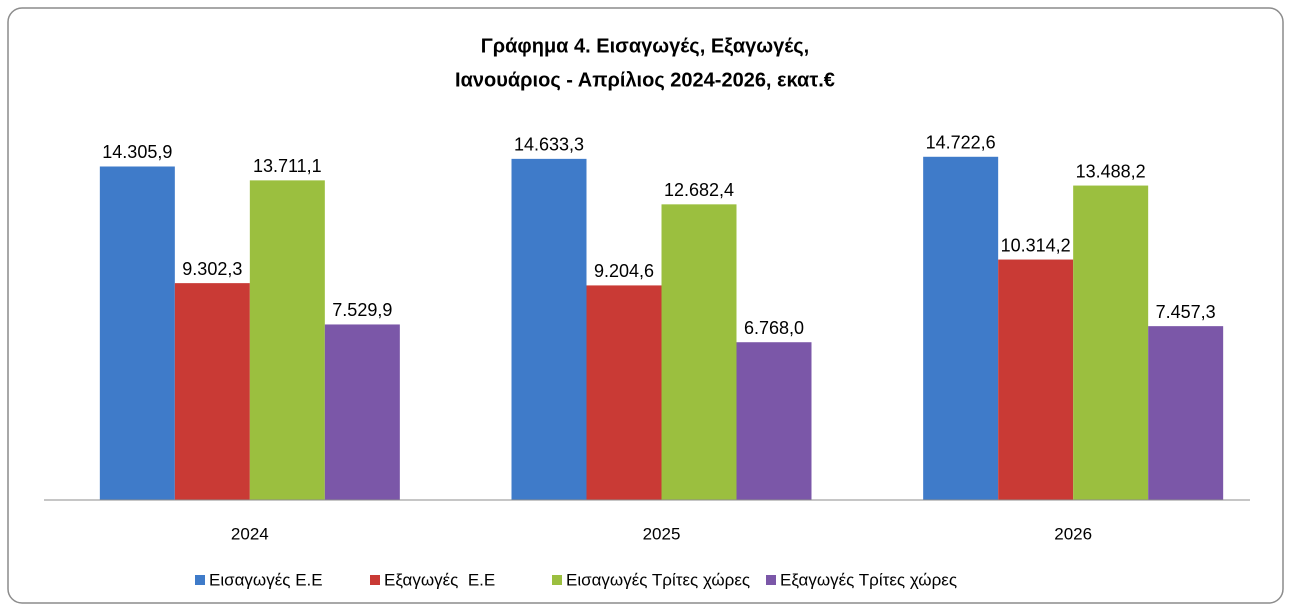  I want to click on data-label: 14.305,9, so click(137, 152).